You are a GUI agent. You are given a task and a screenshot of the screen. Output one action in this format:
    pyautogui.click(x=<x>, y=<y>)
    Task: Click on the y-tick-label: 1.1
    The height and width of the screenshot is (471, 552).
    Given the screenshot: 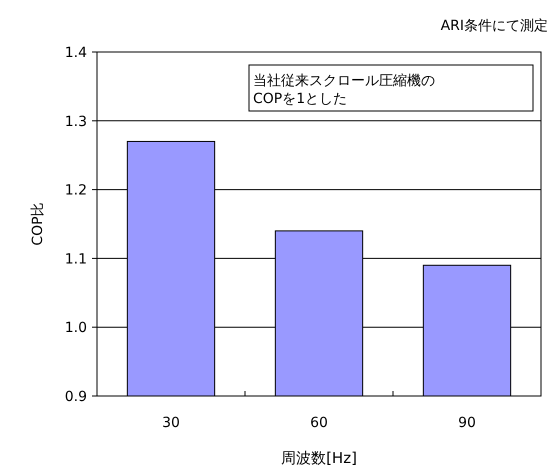 What is the action you would take?
    pyautogui.click(x=75, y=259)
    